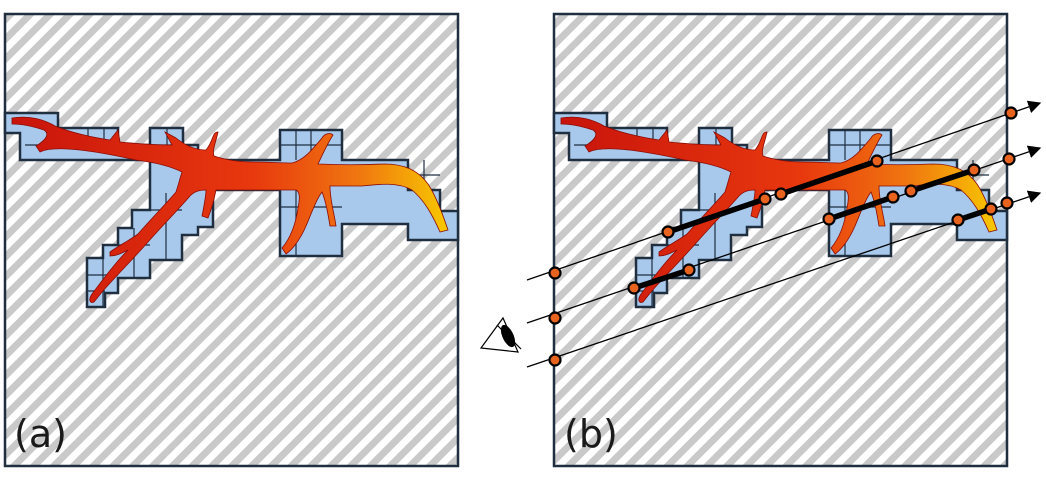  Describe the element at coordinates (555, 360) in the screenshot. I see `ray-3-entry-point` at that location.